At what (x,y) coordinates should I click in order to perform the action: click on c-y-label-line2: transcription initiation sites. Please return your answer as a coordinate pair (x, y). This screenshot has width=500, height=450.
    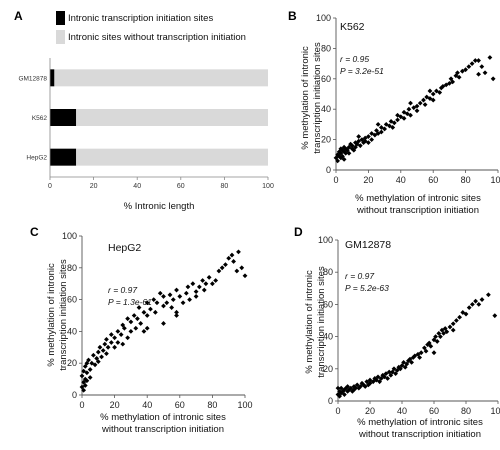
    Looking at the image, I should click on (63, 315).